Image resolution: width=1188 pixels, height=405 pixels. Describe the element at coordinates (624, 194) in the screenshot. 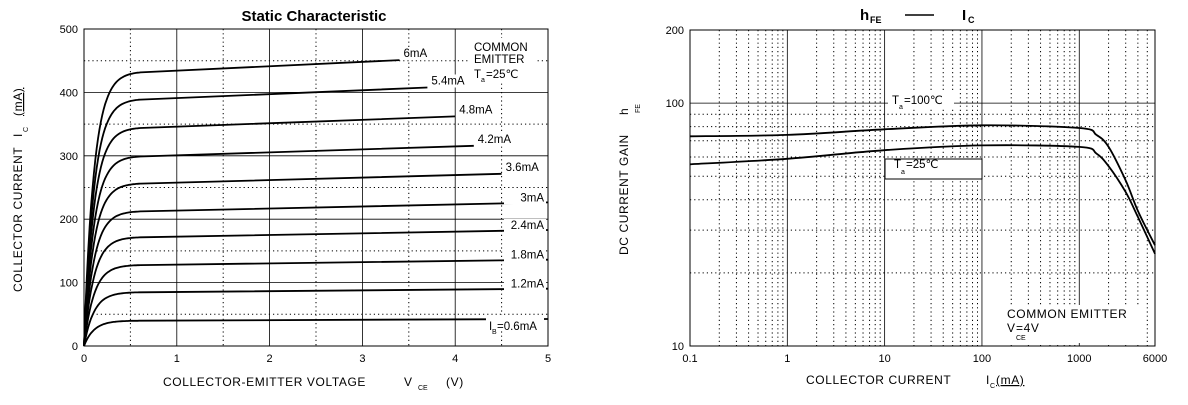

I see `right-y-axis-label: DC CURRENT GAIN` at that location.